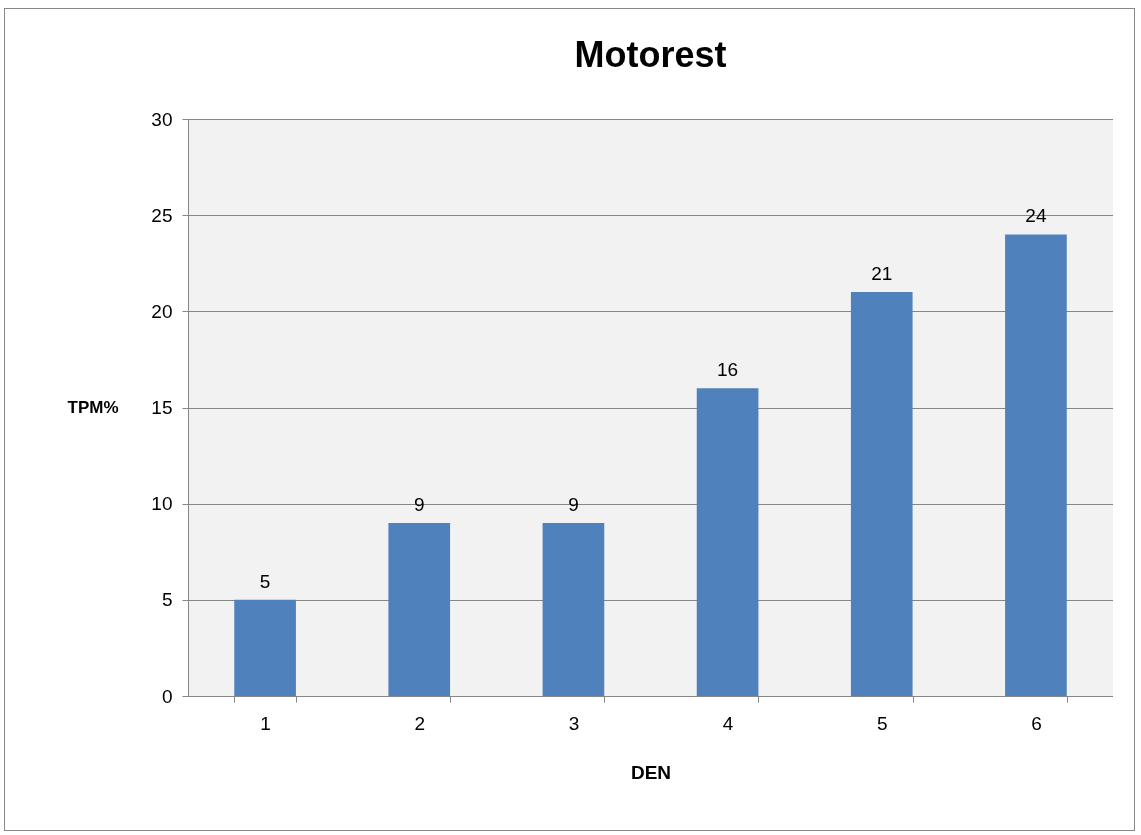 Image resolution: width=1141 pixels, height=835 pixels. Describe the element at coordinates (1036, 723) in the screenshot. I see `x-tick-label: 6` at that location.